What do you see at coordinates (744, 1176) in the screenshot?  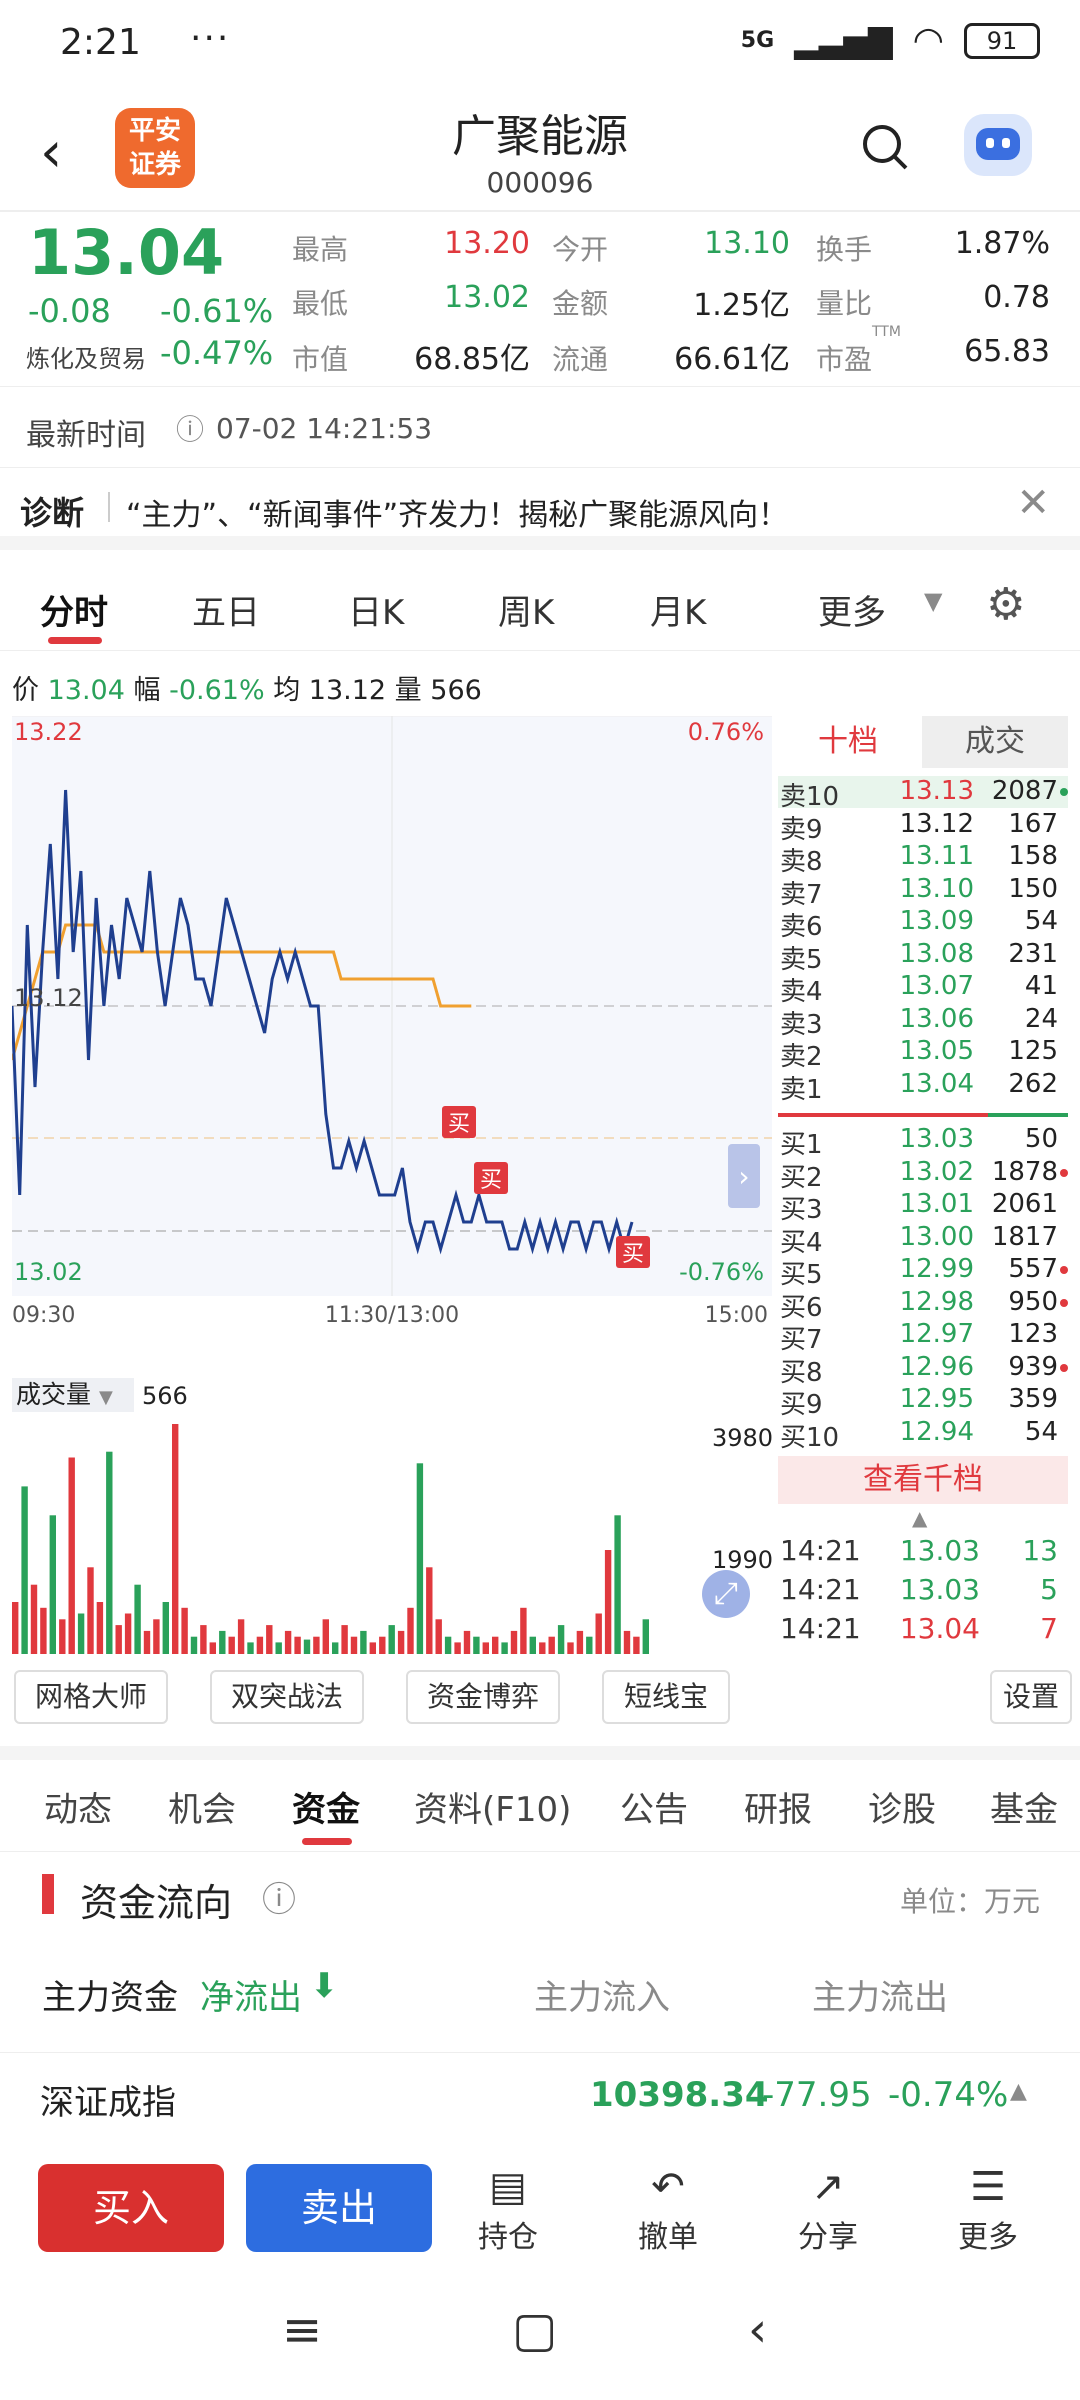 I see `expand-book-button` at bounding box center [744, 1176].